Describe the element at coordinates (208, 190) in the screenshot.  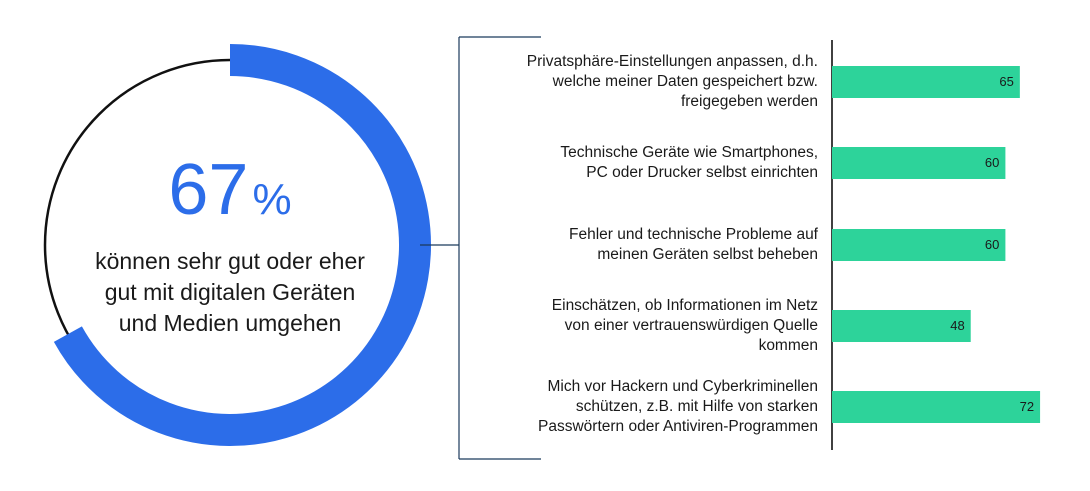
I see `percentage-number: 67` at that location.